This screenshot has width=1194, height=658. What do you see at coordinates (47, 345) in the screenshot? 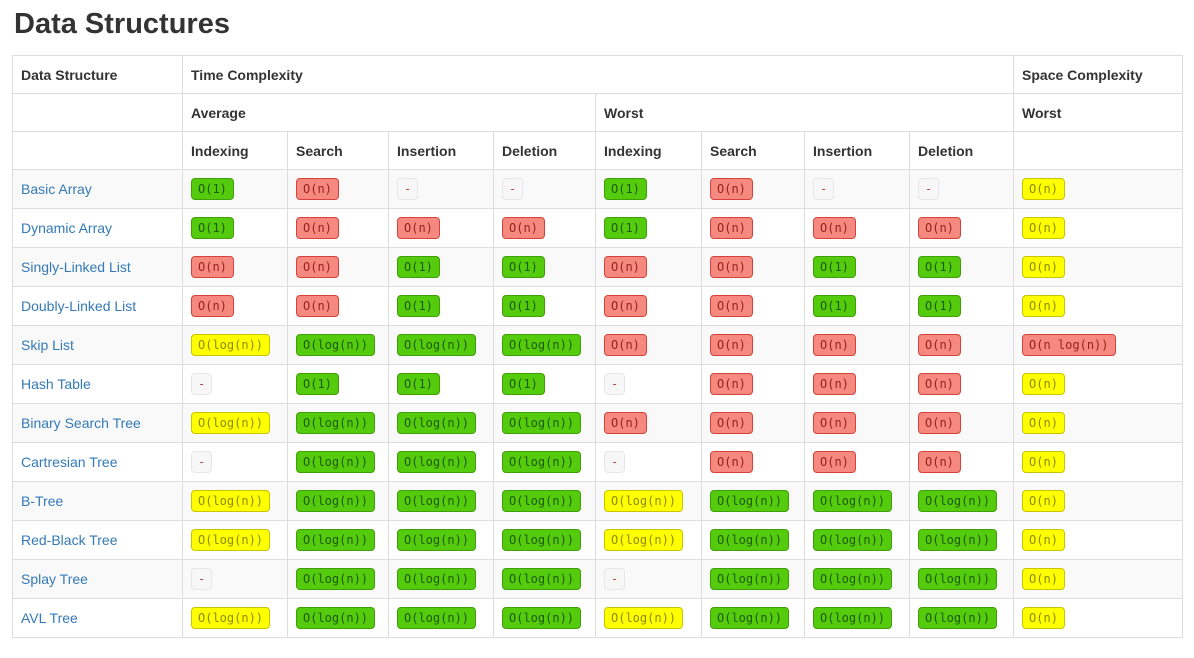
I see `data-structure-link: Skip List` at bounding box center [47, 345].